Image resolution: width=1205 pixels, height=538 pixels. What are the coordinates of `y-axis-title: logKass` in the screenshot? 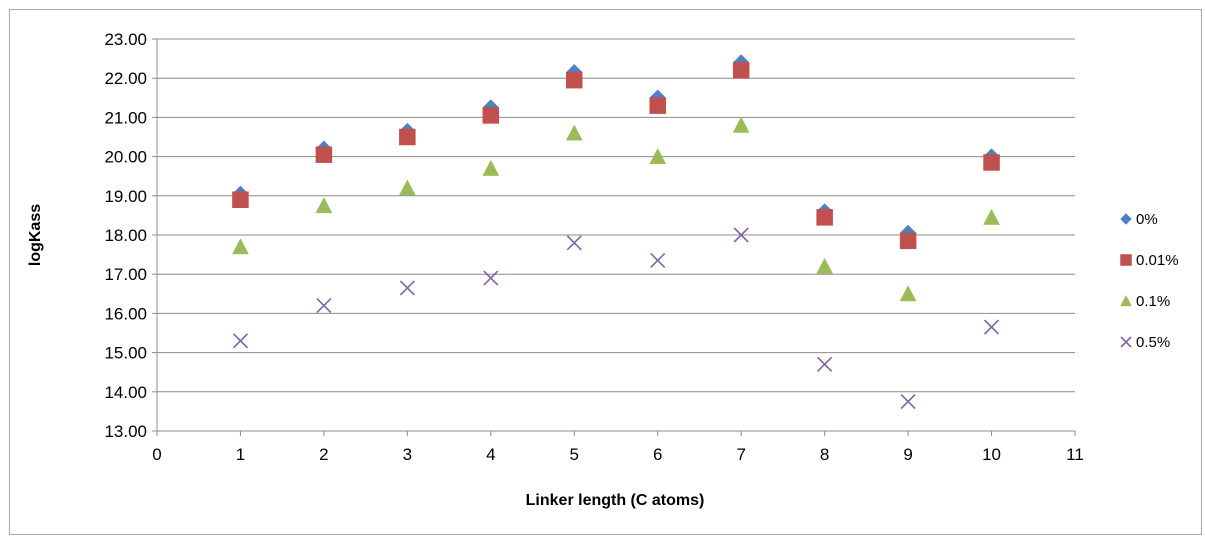 It's located at (35, 235).